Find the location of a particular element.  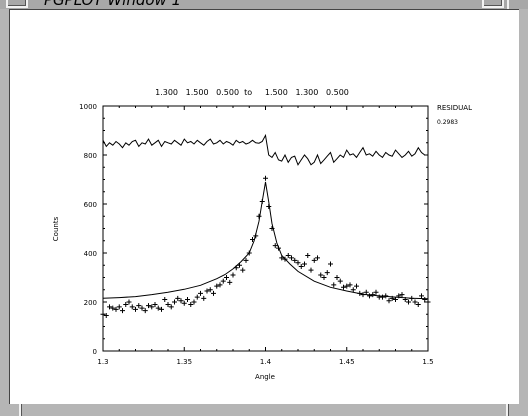

resize-grip-left is located at coordinates (20, 410).